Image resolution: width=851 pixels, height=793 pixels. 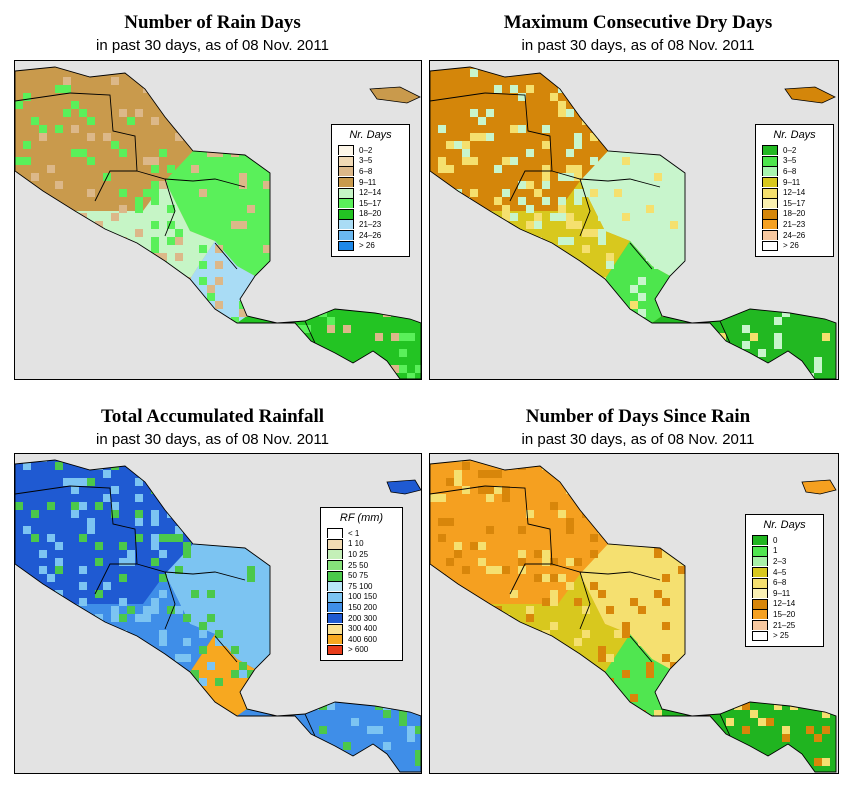 I want to click on legend-item: 4–5, so click(x=784, y=572).